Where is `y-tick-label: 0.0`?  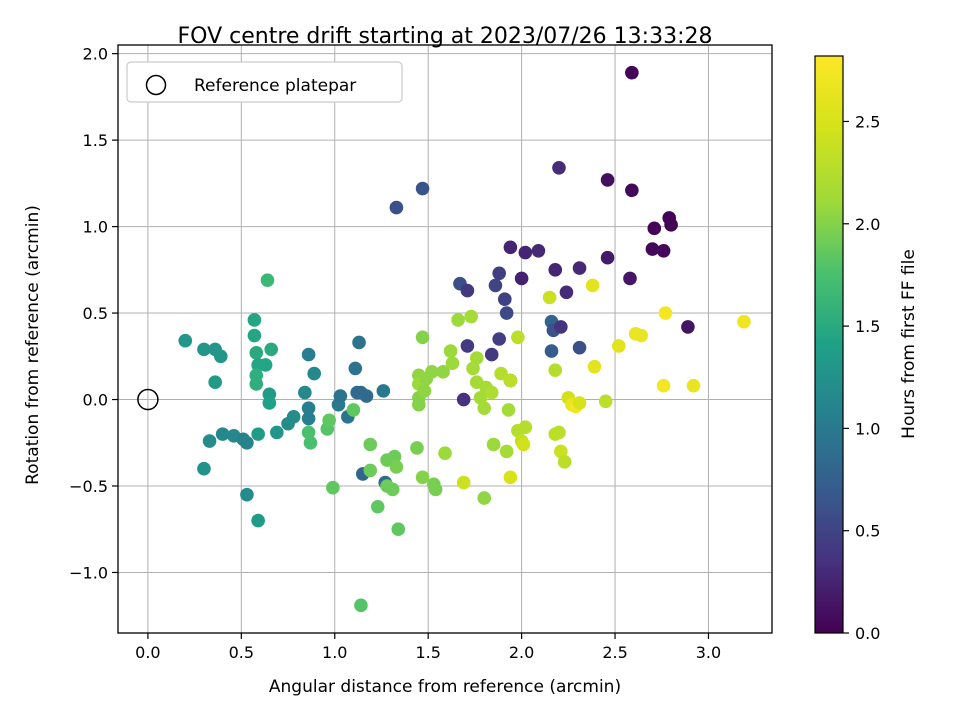
y-tick-label: 0.0 is located at coordinates (95, 400).